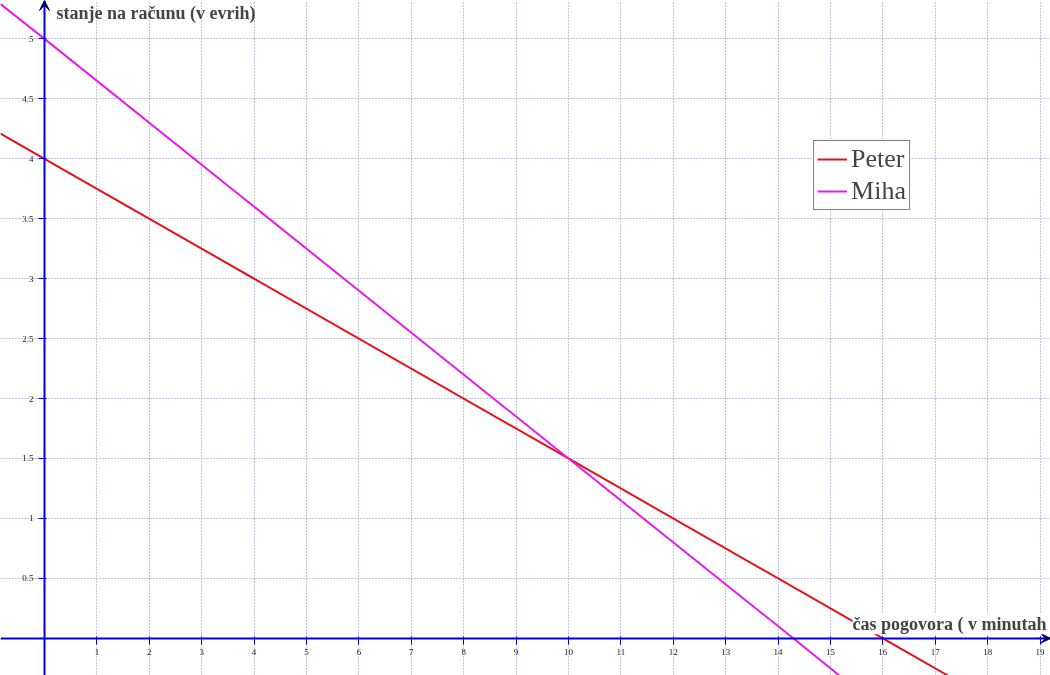  I want to click on y-tick-label: 3, so click(32, 278).